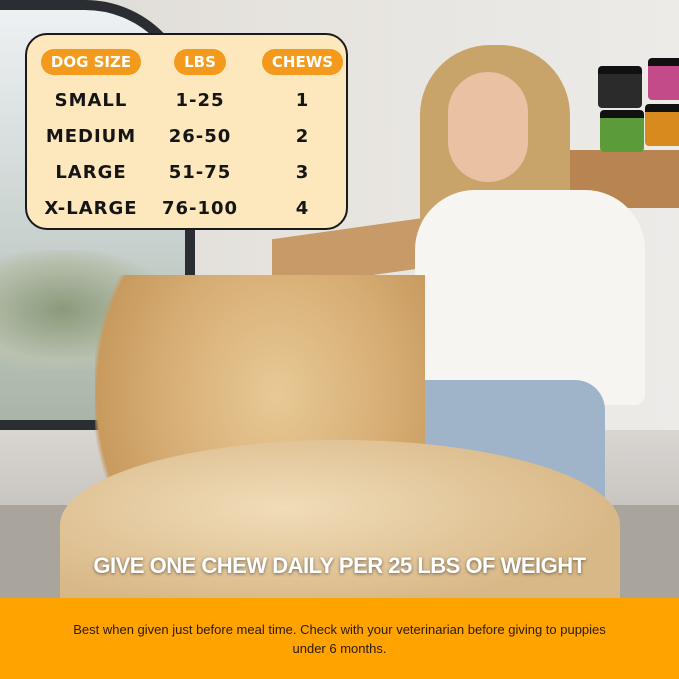  Describe the element at coordinates (200, 172) in the screenshot. I see `cell-lbs: 51-75` at that location.